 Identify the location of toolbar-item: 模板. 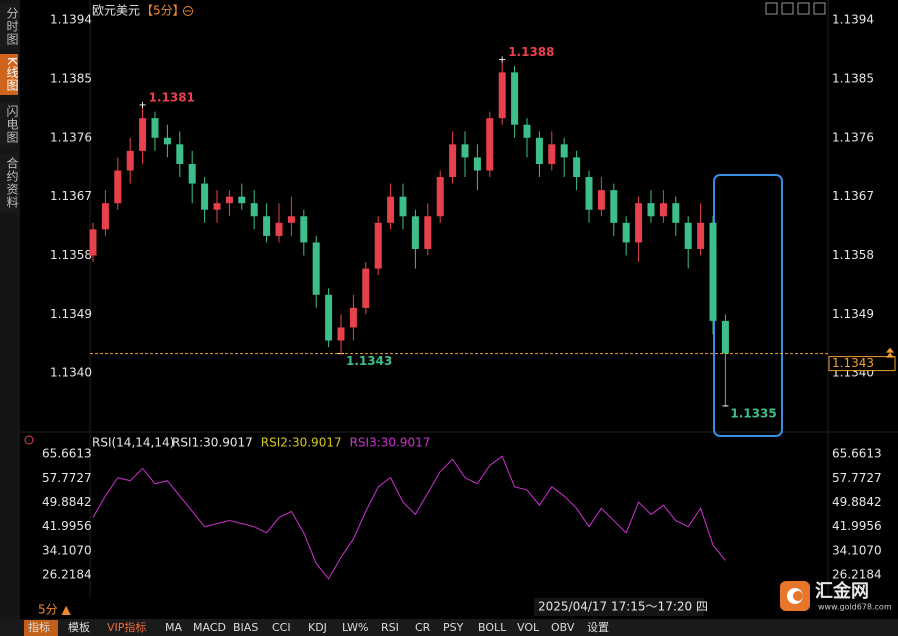
(79, 627).